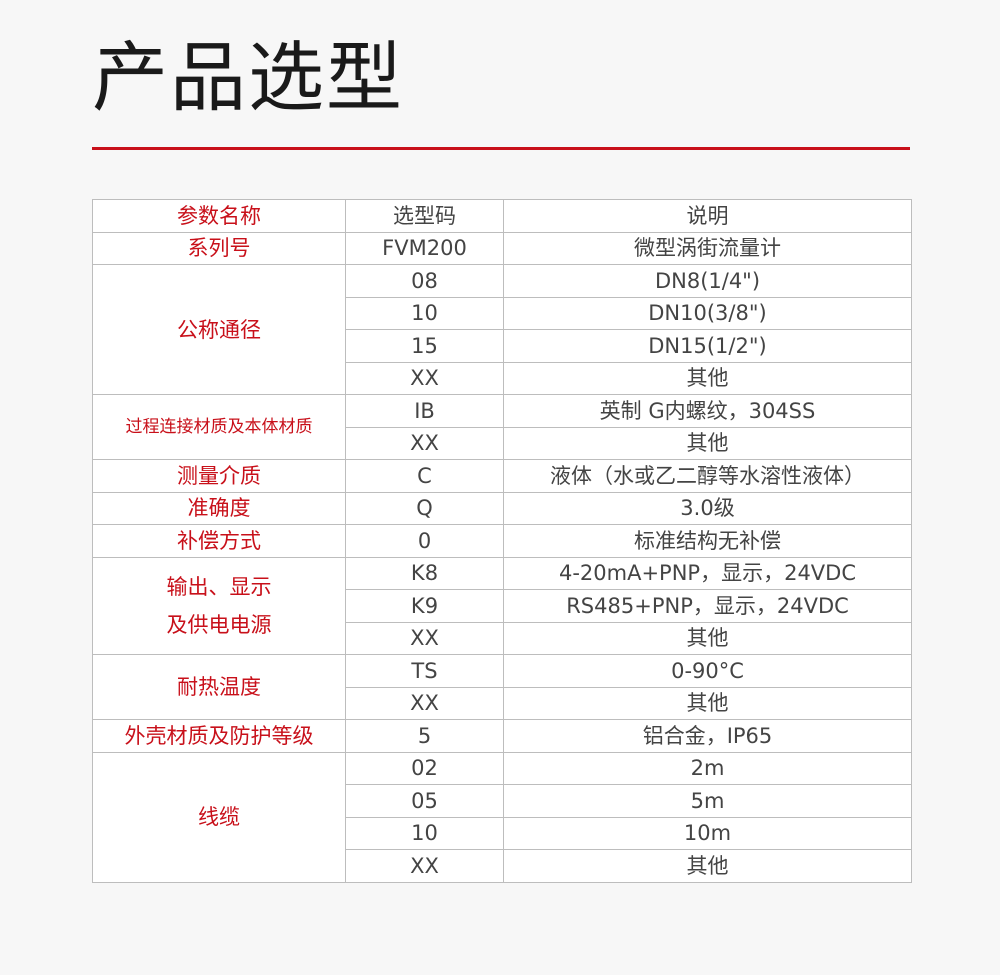 This screenshot has width=1000, height=975. I want to click on table-row: 耐热温度 TS 0-90°C, so click(502, 687).